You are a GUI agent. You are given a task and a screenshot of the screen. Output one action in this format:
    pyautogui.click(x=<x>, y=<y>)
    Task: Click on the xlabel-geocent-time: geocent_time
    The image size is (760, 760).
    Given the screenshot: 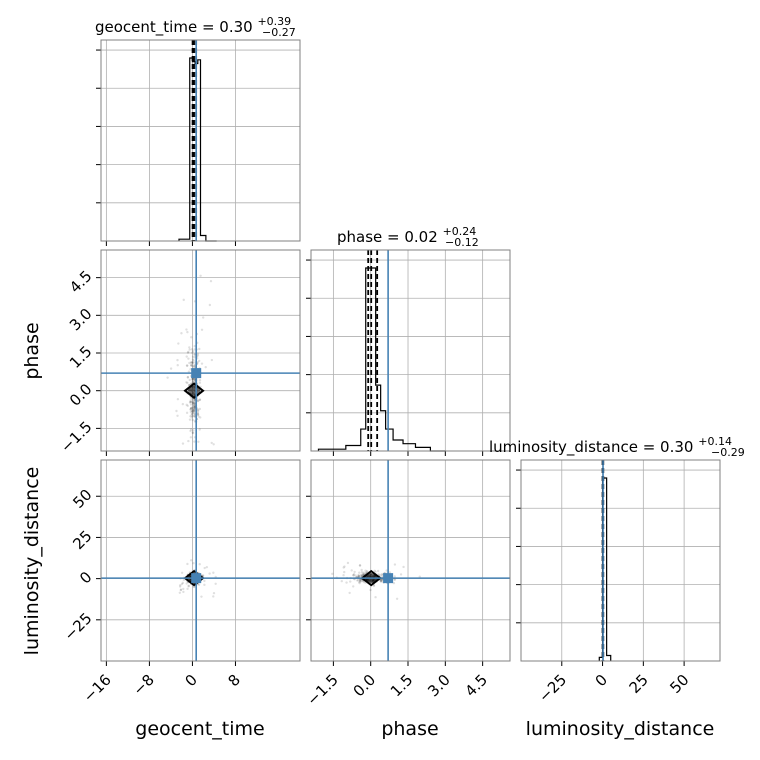 What is the action you would take?
    pyautogui.click(x=199, y=729)
    